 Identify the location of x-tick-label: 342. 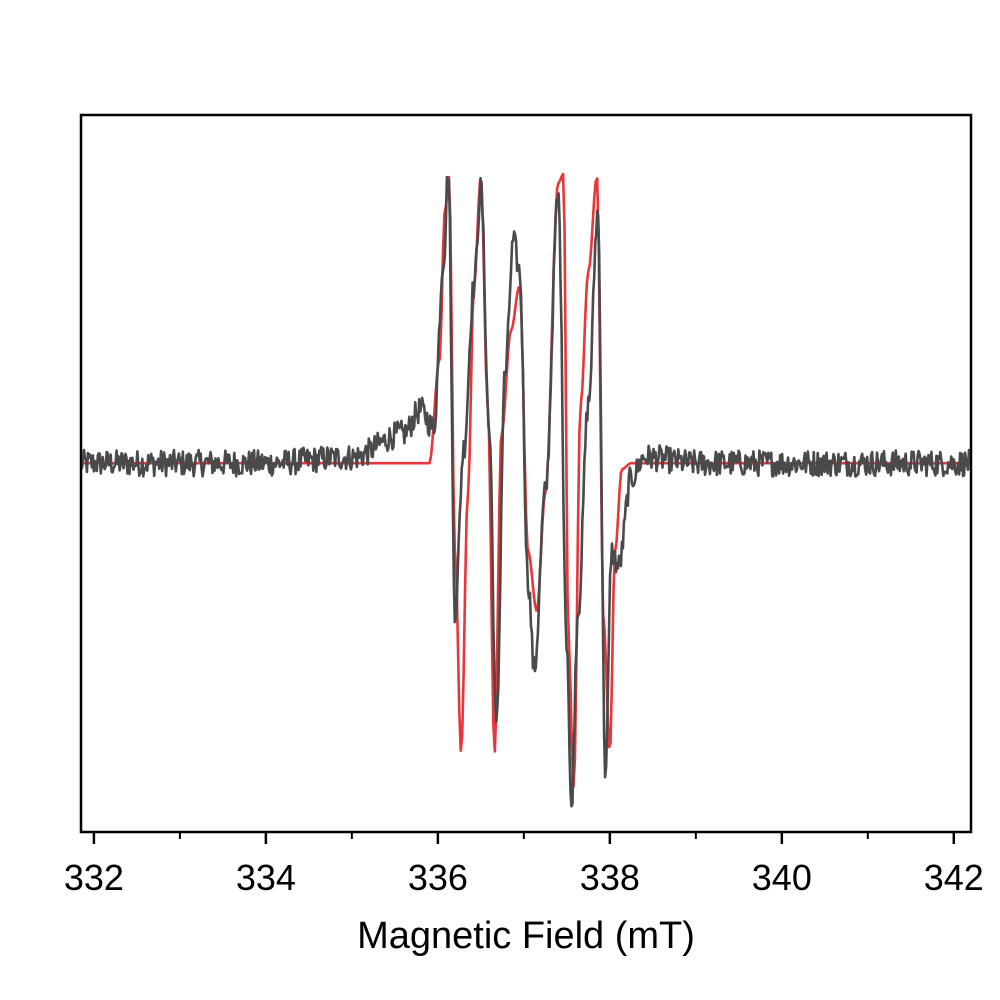
(954, 877).